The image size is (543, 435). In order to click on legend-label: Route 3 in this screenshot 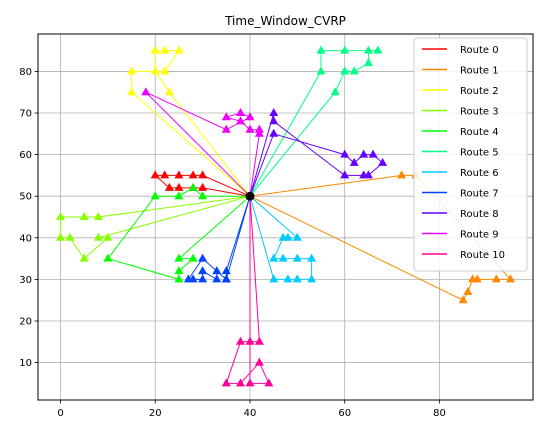, I will do `click(479, 112)`.